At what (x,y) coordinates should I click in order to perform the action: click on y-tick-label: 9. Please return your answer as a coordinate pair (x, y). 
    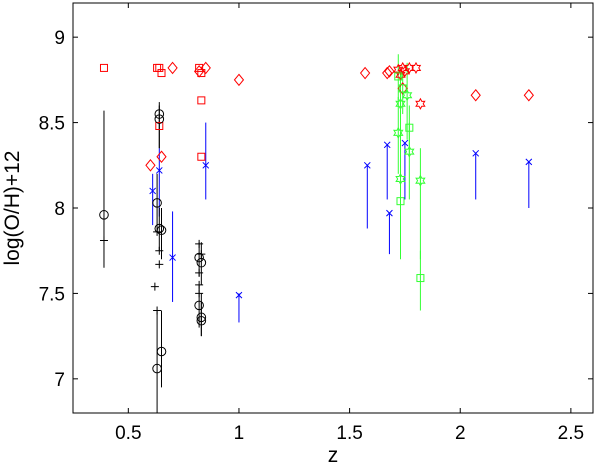
    Looking at the image, I should click on (59, 38).